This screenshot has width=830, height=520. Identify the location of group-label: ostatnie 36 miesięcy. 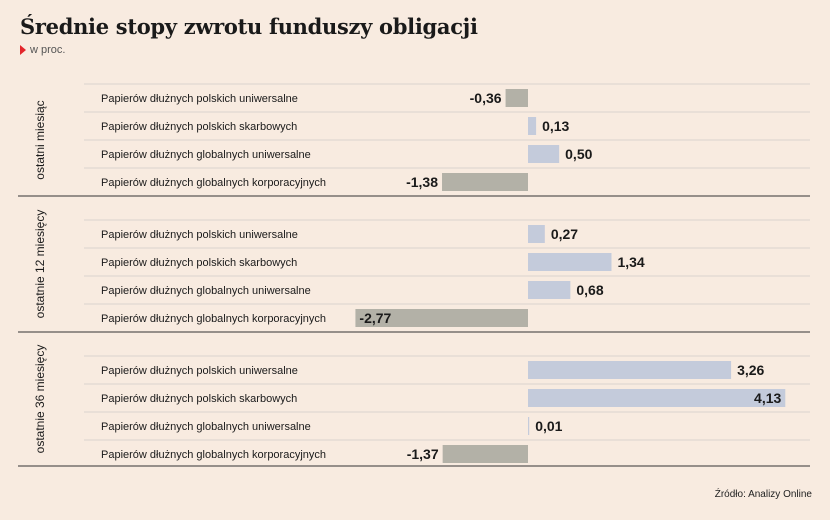
(40, 399).